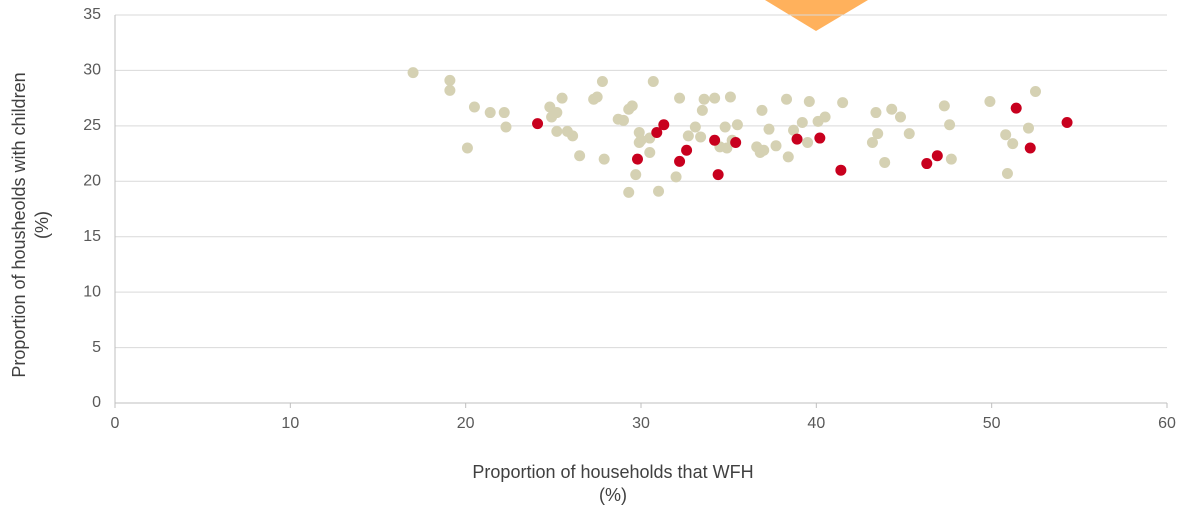  Describe the element at coordinates (612, 472) in the screenshot. I see `x-axis-label: Proportion of households that WFH` at that location.